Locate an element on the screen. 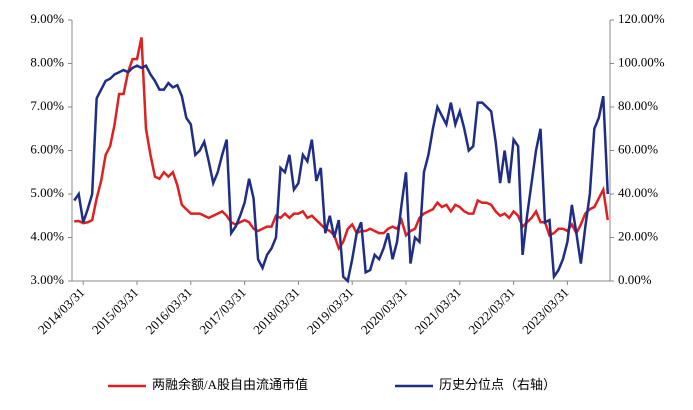 The image size is (693, 410). y2-tick-label: 60.00% is located at coordinates (638, 148).